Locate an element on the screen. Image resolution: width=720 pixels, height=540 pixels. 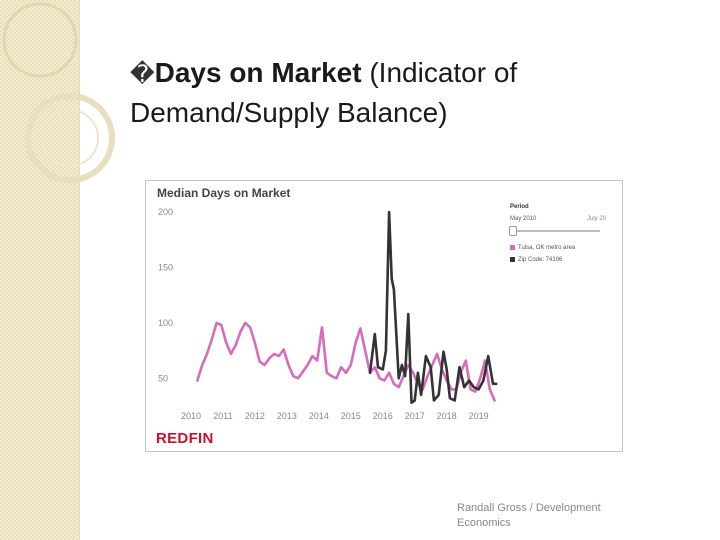
x-tick-label: 2010 is located at coordinates (191, 416).